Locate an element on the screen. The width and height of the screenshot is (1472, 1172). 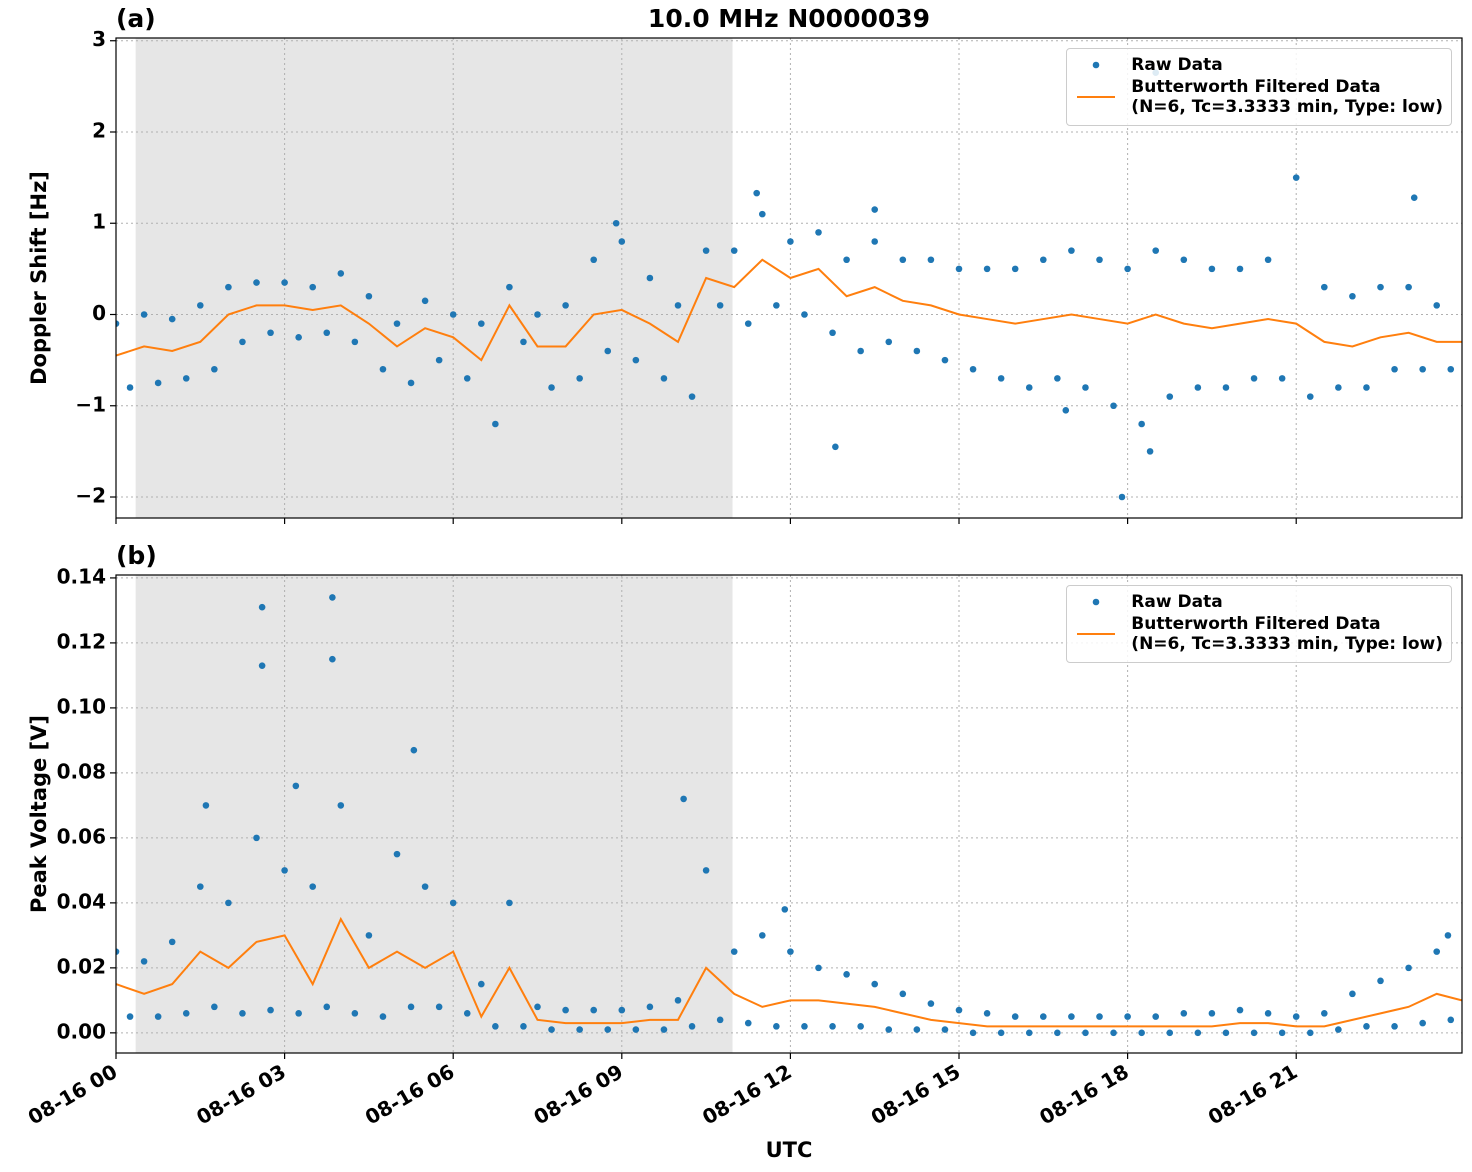
y-tick-label: 0.14 is located at coordinates (81, 576).